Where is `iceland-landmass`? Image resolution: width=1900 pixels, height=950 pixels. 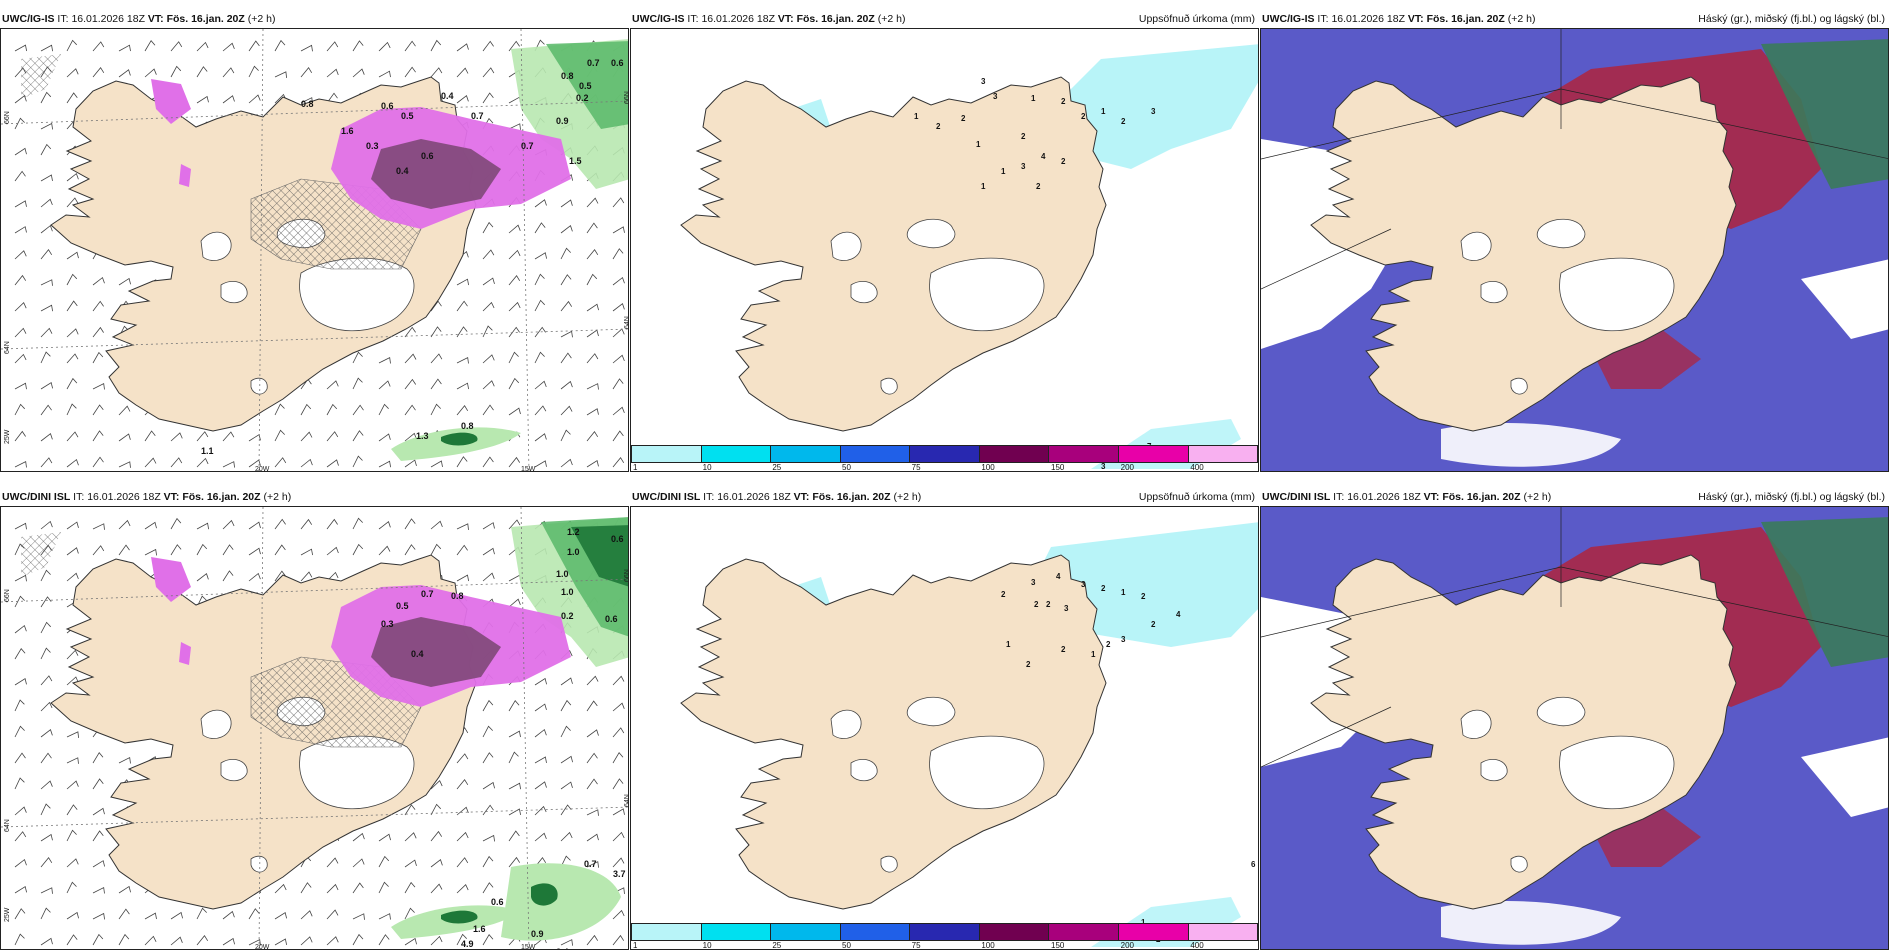
iceland-landmass is located at coordinates (893, 732).